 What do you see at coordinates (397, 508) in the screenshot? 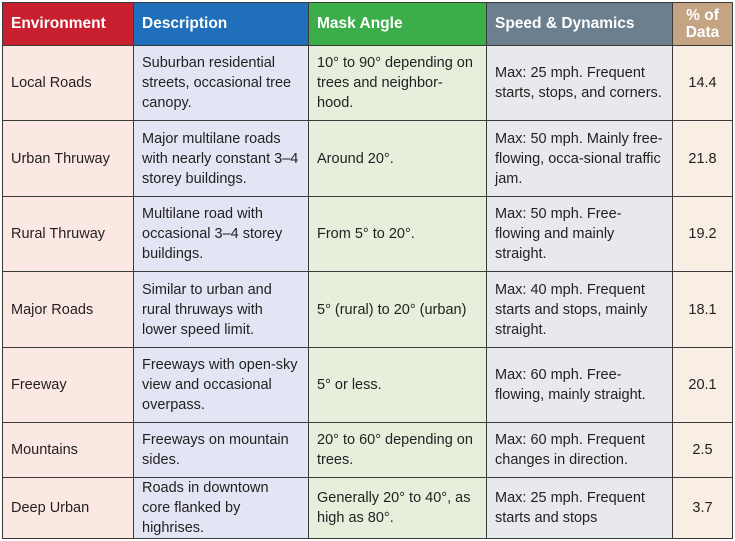
I see `cell-mask-angle: Generally 20° to 40°, as high as 80°.` at bounding box center [397, 508].